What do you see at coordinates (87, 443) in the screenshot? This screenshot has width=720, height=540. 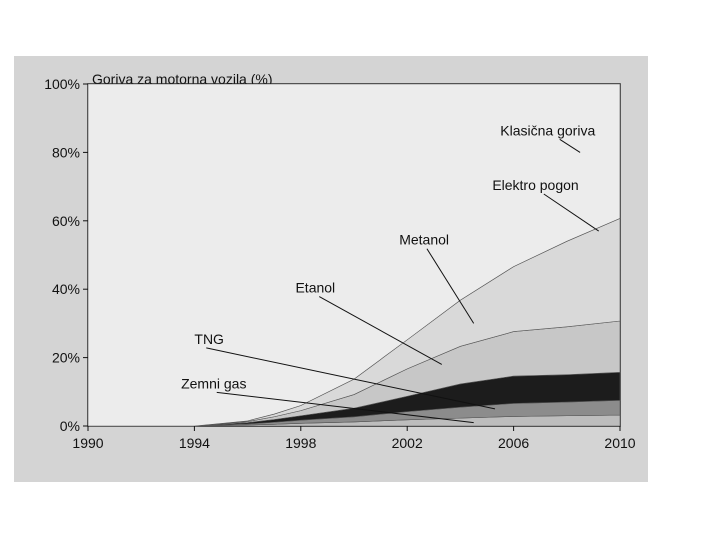 I see `x-tick-label-1990: 1990` at bounding box center [87, 443].